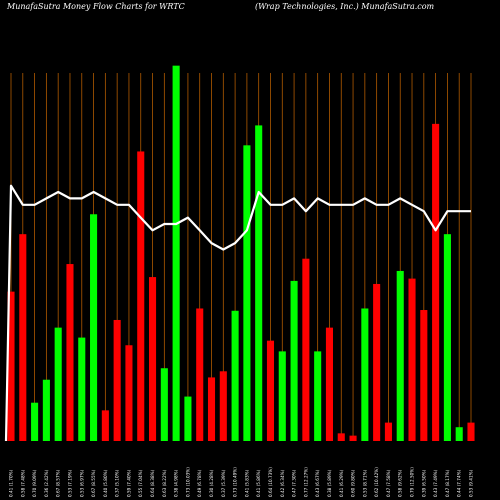  Describe the element at coordinates (164, 483) in the screenshot. I see `x-tick-label: 0.63 (8.22%)` at that location.